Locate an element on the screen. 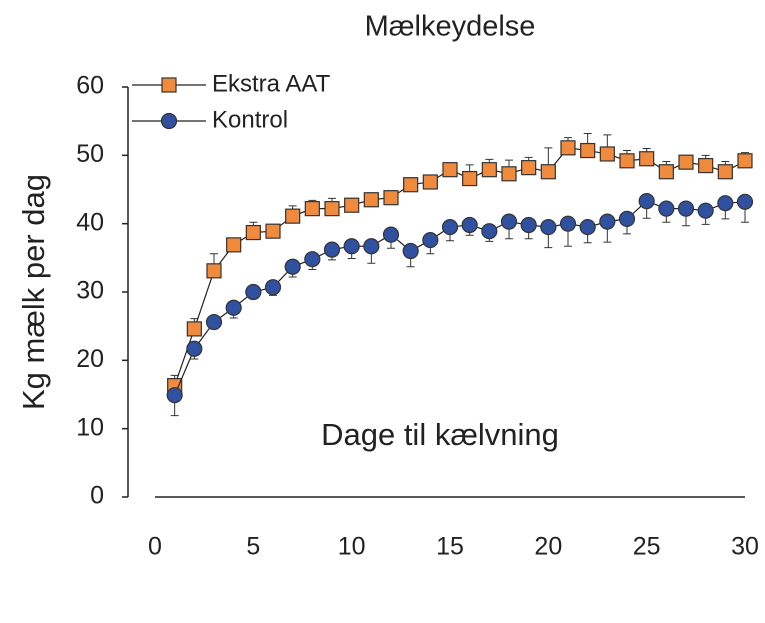 The width and height of the screenshot is (765, 623). chart-title: Mælkeydelse is located at coordinates (450, 27).